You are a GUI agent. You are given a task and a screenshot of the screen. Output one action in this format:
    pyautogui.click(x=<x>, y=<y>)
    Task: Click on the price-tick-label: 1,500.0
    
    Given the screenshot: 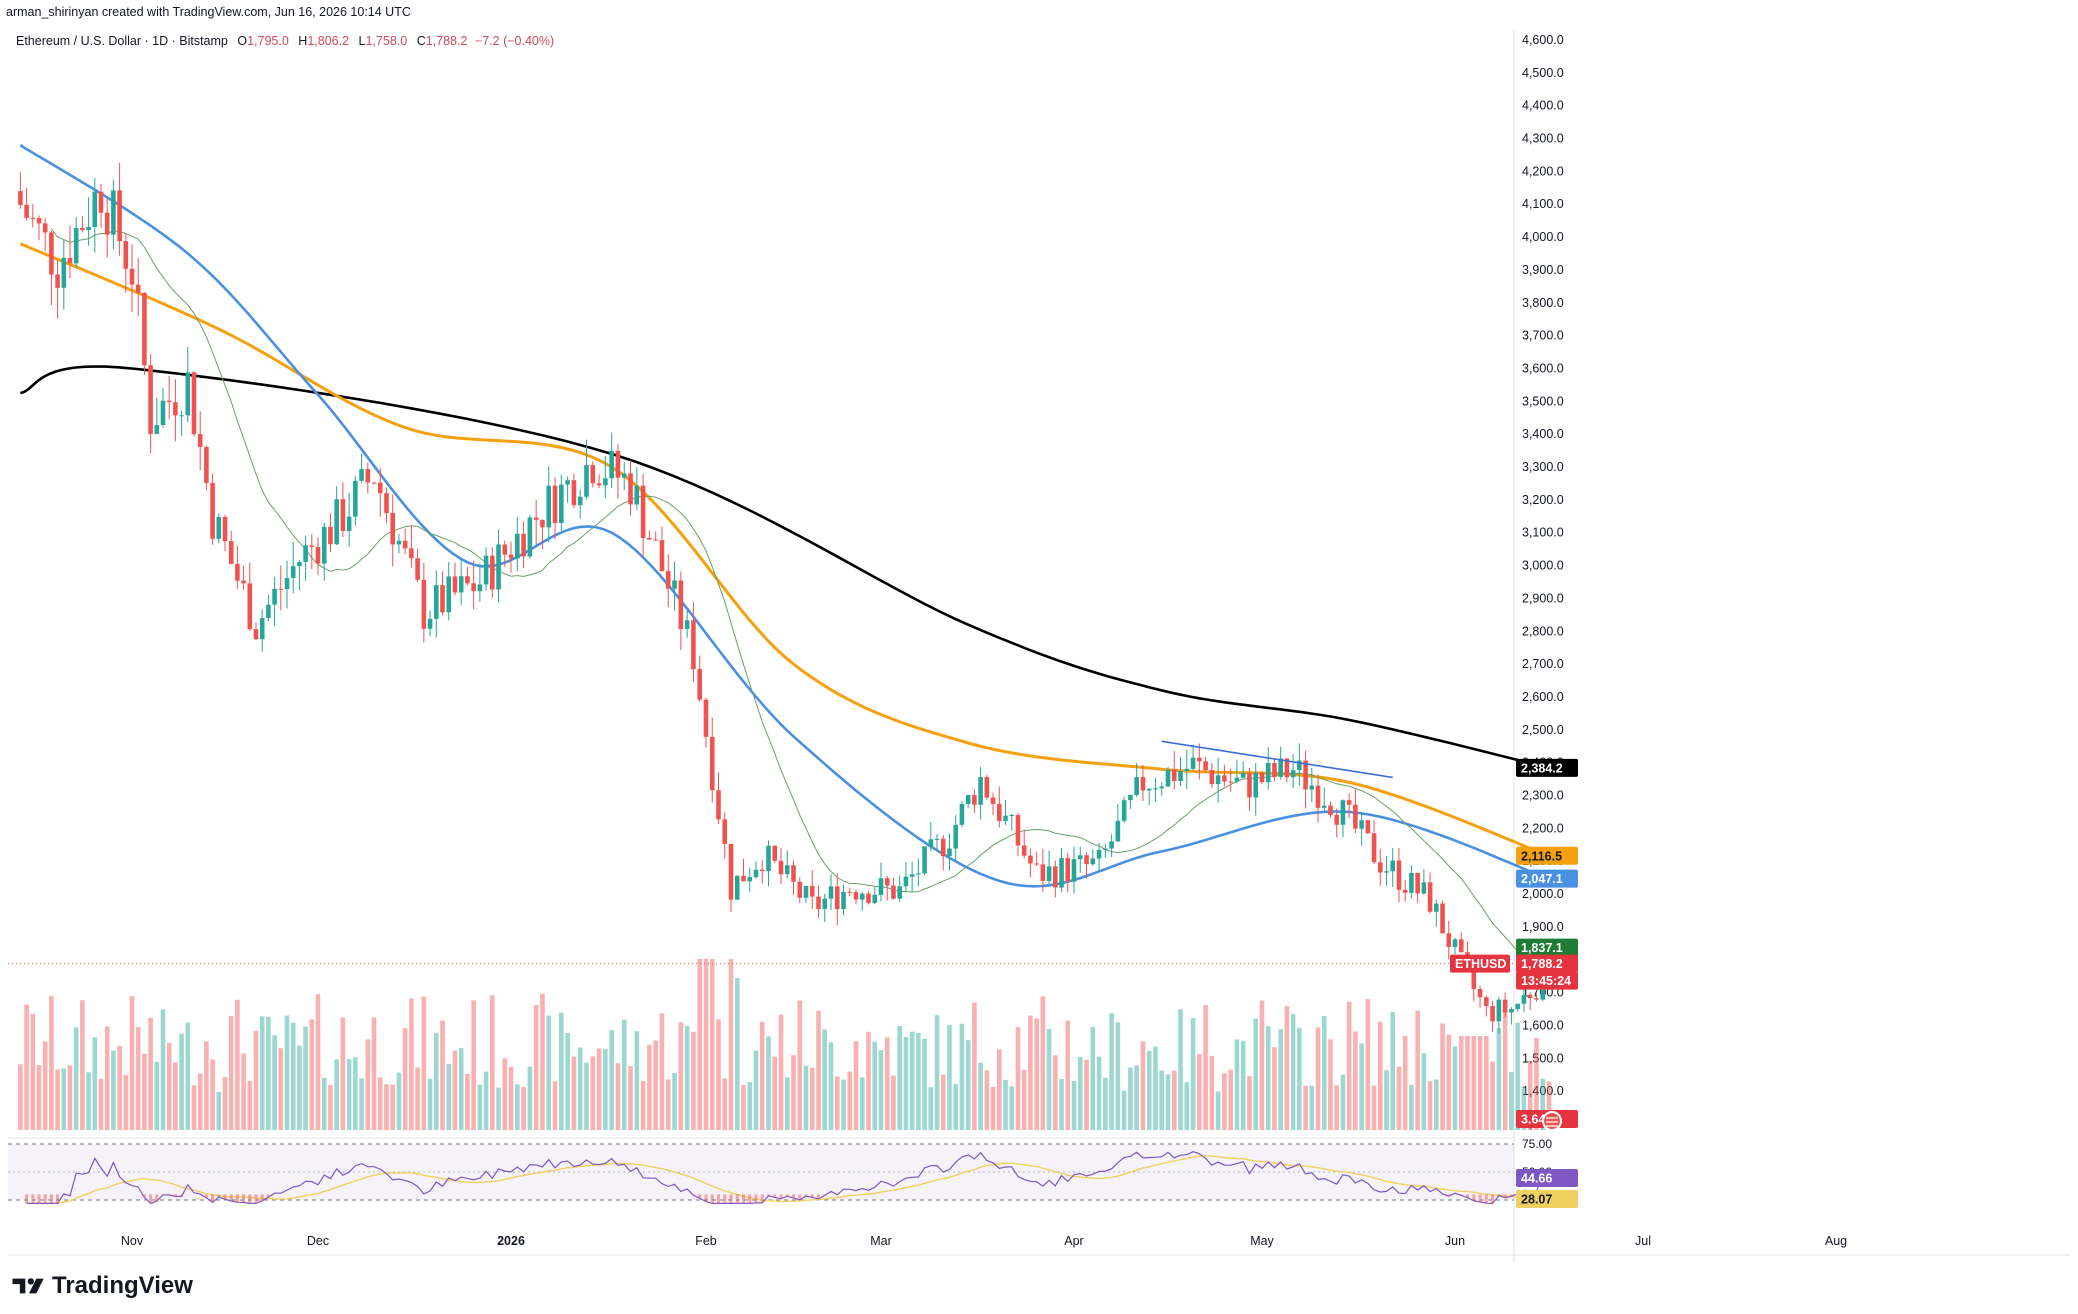 What is the action you would take?
    pyautogui.click(x=1543, y=1058)
    